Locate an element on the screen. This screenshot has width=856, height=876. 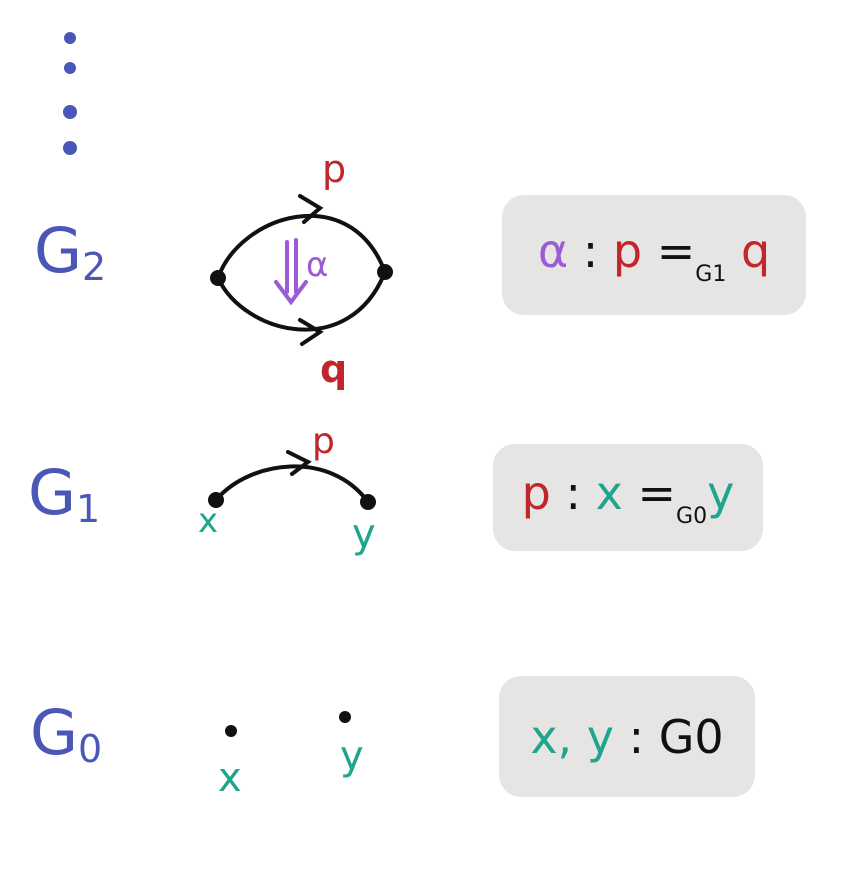
g2-bottom-path is located at coordinates (301, 301).